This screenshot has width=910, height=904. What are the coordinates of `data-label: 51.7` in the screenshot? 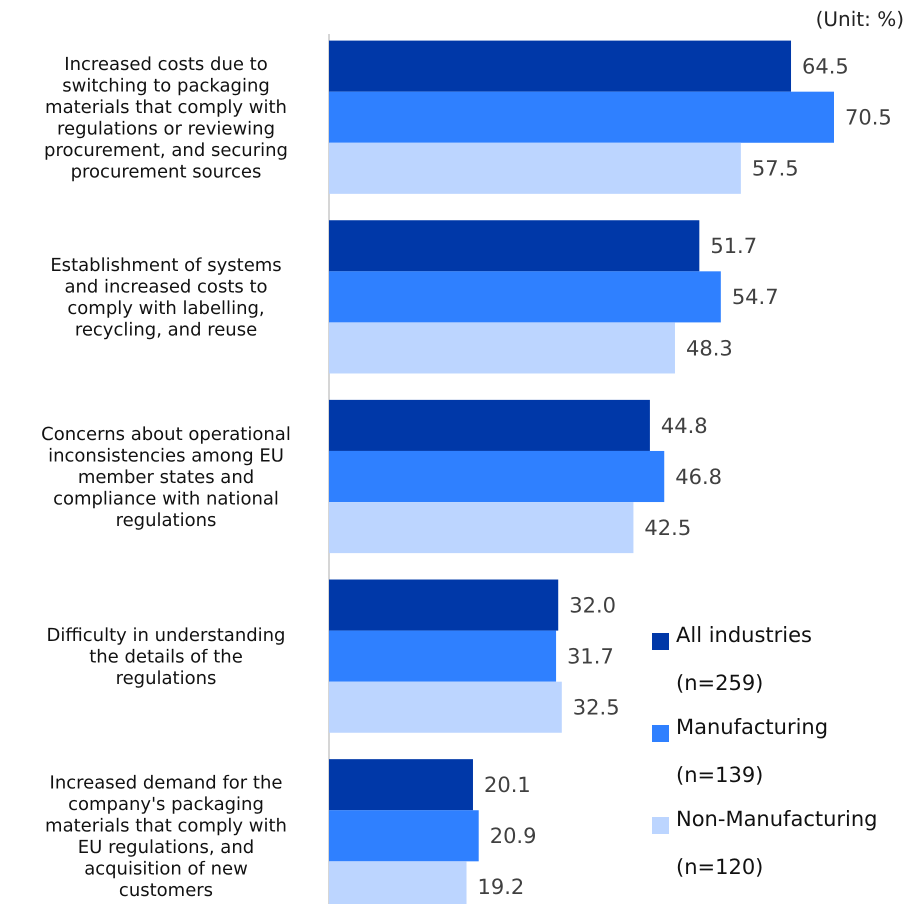 It's located at (734, 246).